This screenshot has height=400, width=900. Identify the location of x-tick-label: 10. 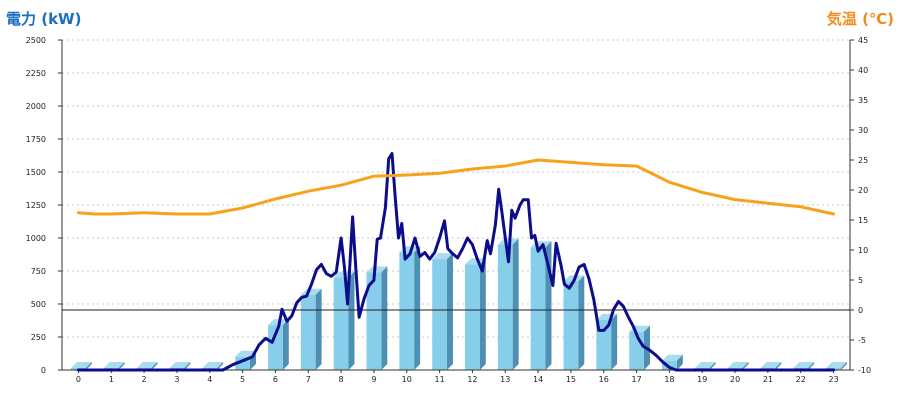
(407, 379).